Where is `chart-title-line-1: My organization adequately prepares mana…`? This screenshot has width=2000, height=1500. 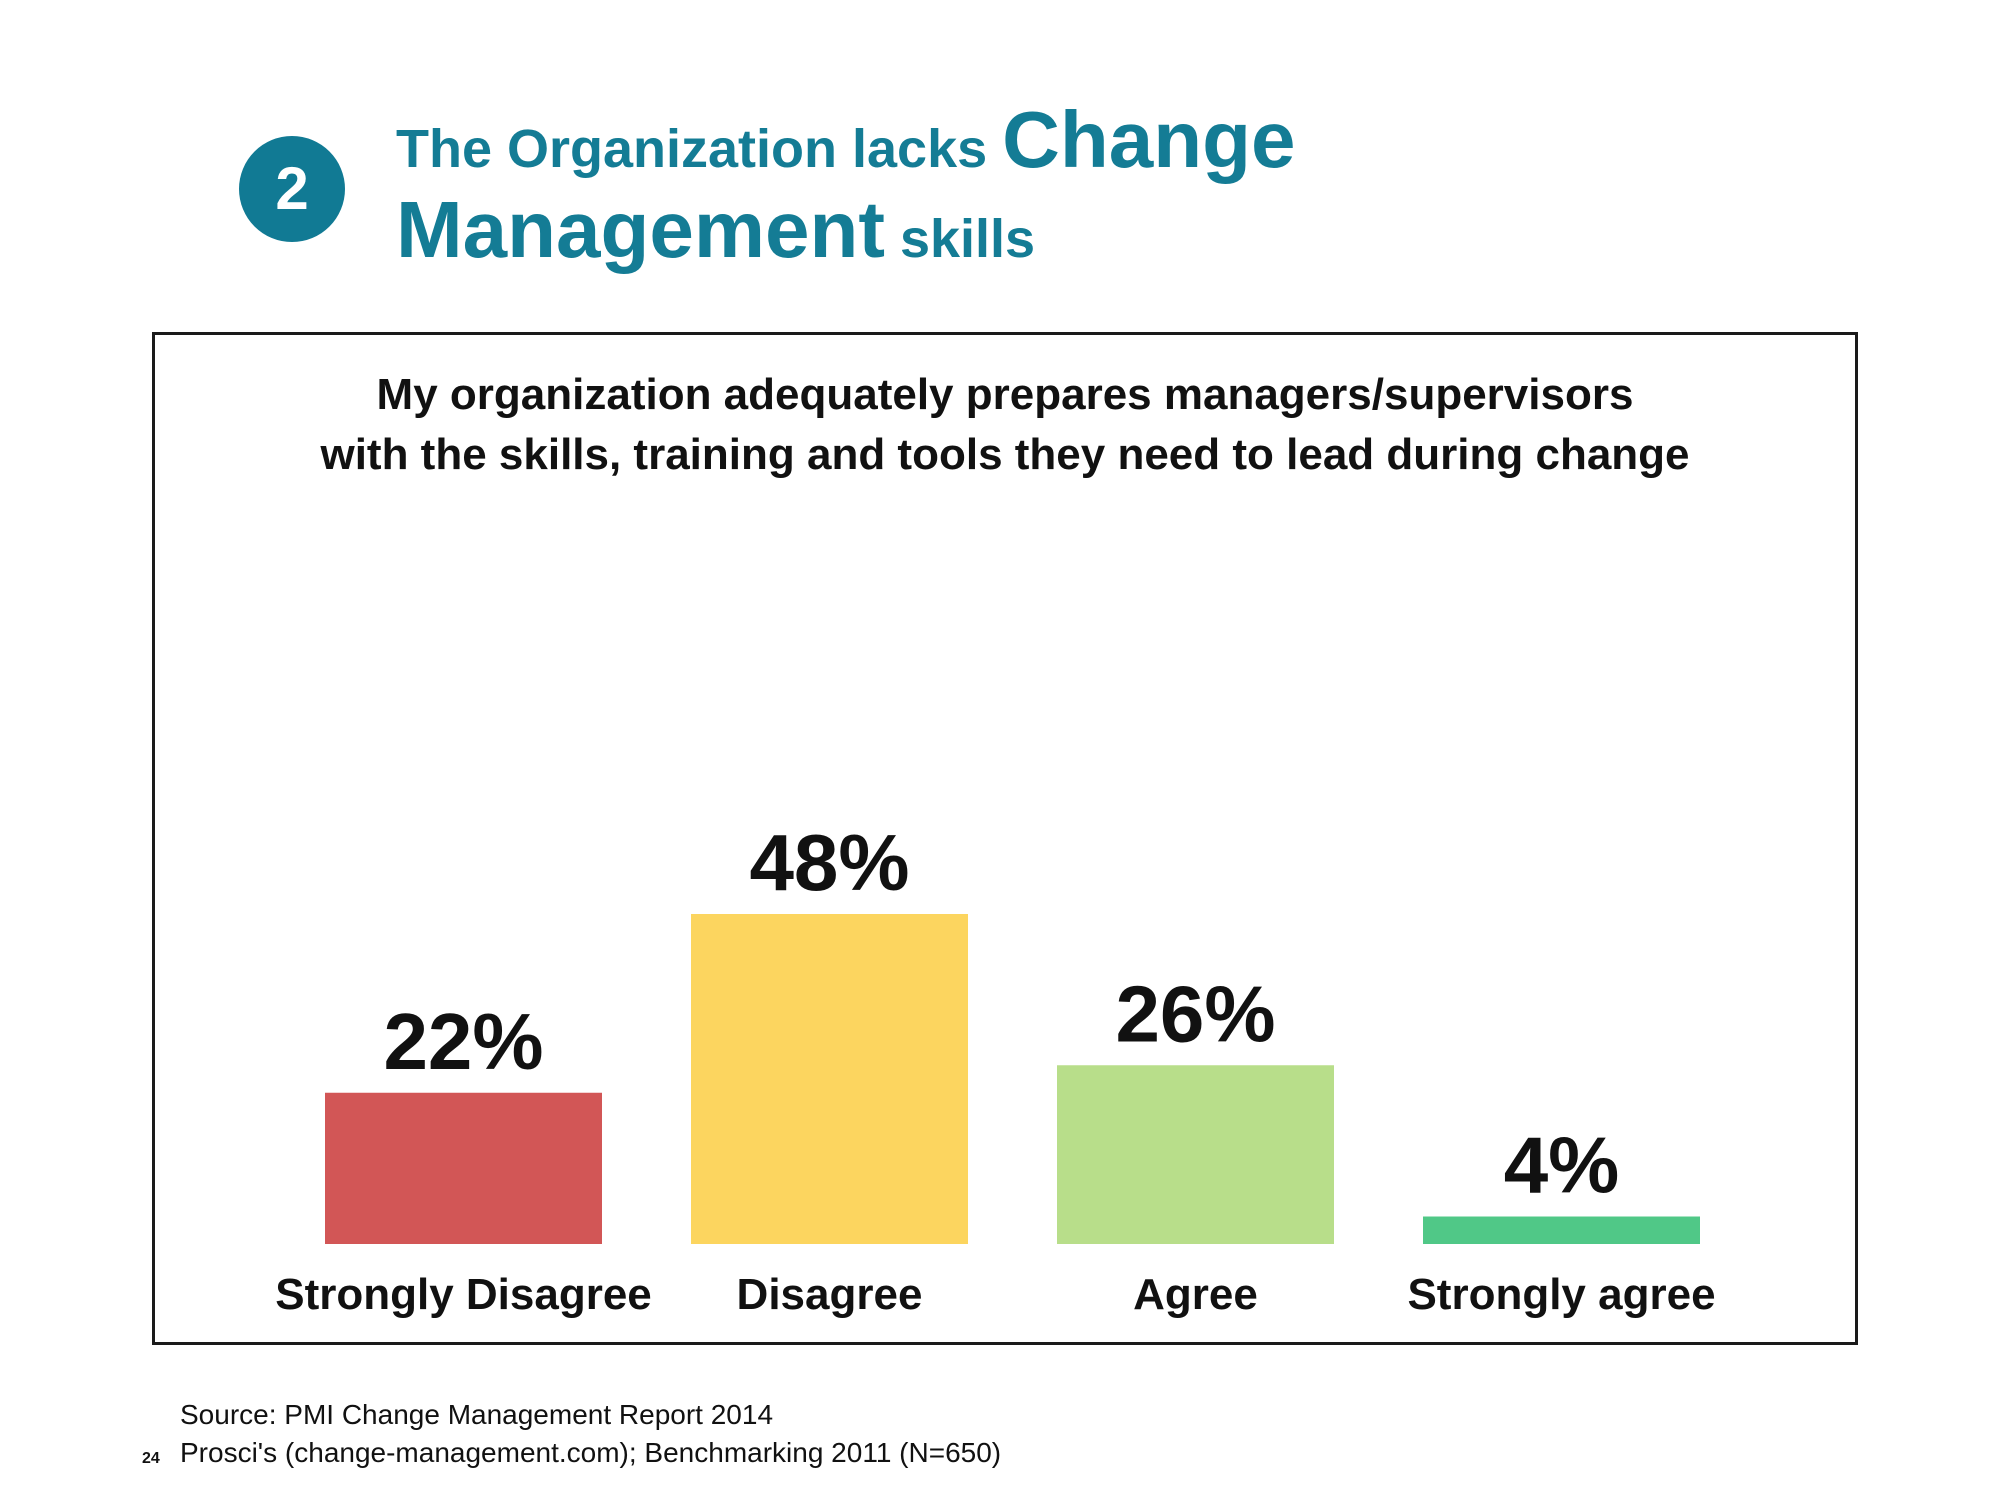 chart-title-line-1: My organization adequately prepares mana… is located at coordinates (1005, 394).